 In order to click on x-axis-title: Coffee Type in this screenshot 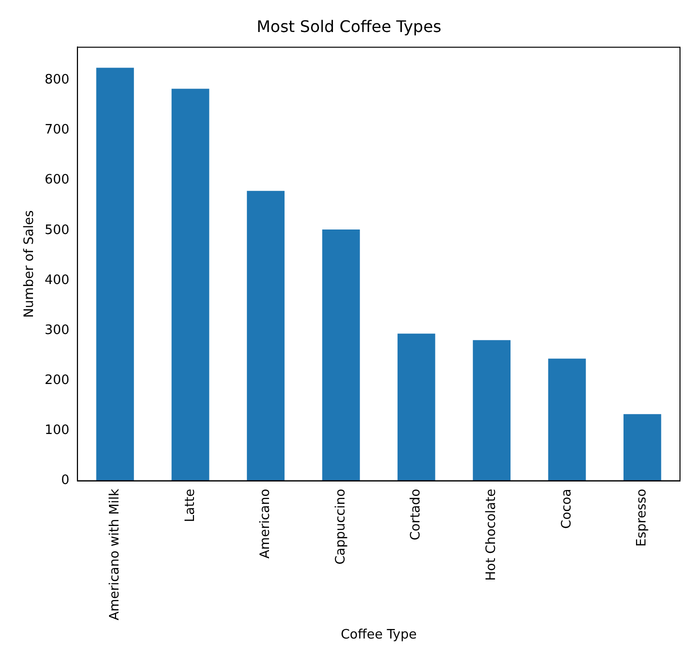, I will do `click(378, 635)`.